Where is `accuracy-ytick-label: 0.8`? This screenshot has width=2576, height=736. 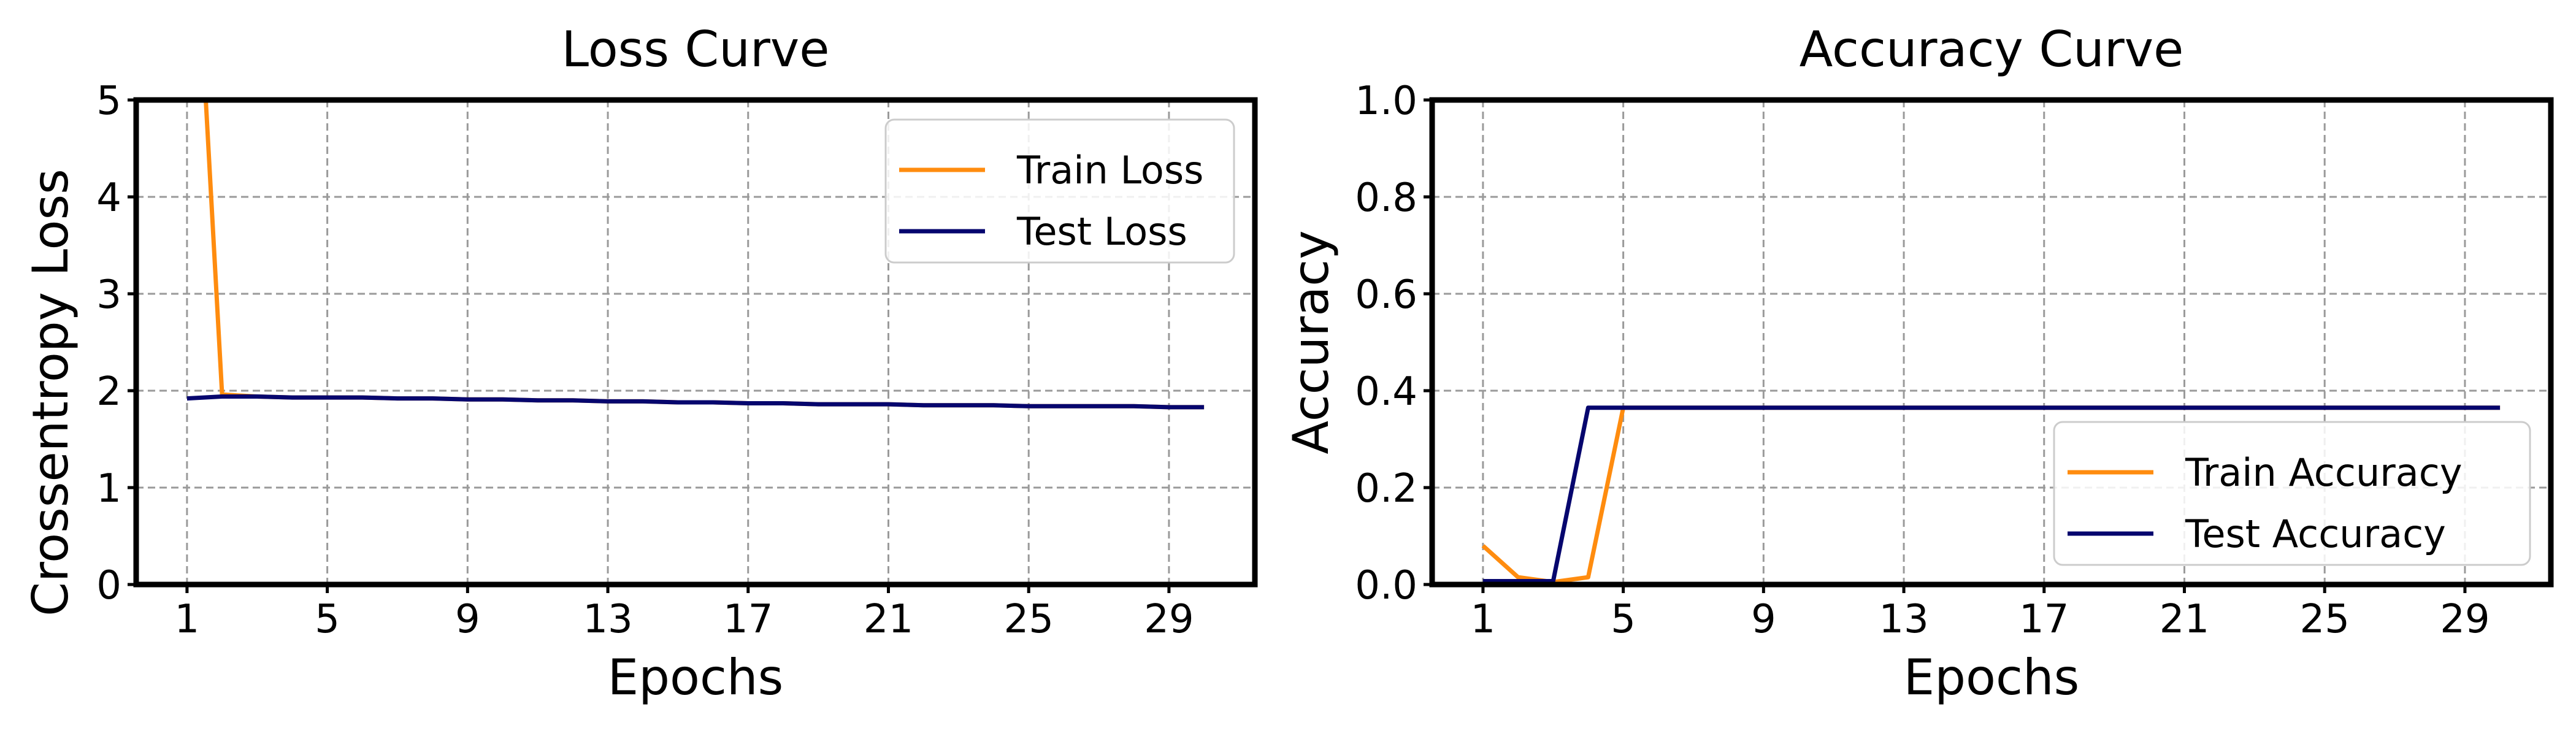
accuracy-ytick-label: 0.8 is located at coordinates (1386, 198).